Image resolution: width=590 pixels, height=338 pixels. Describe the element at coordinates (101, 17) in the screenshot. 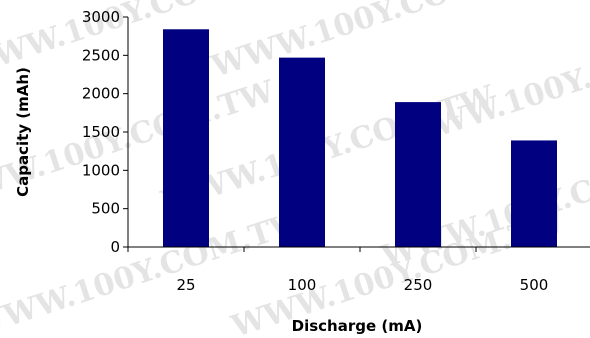

I see `y-tick-label: 3000` at that location.